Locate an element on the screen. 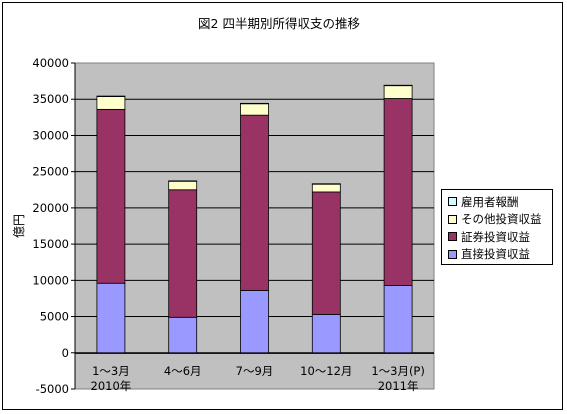  x-tick-year-label: 2011年 is located at coordinates (398, 386).